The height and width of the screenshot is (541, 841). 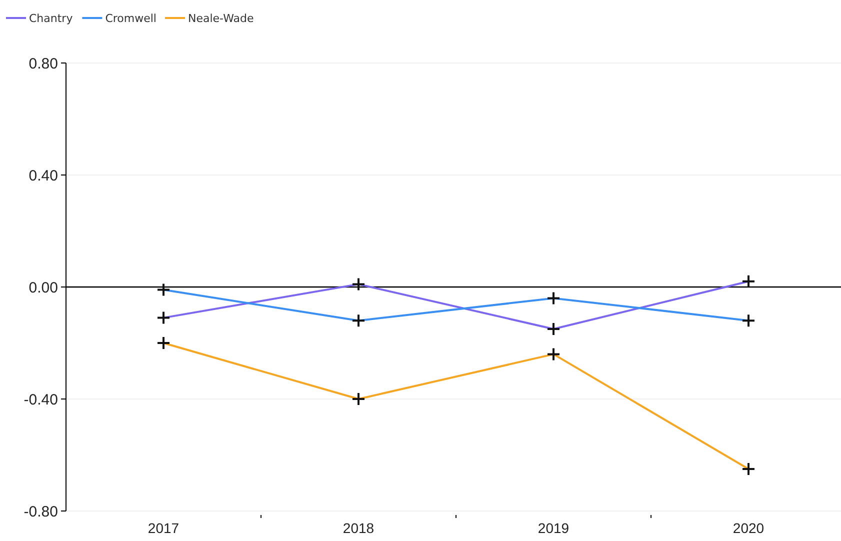 I want to click on legend-label: Cromwell, so click(x=130, y=18).